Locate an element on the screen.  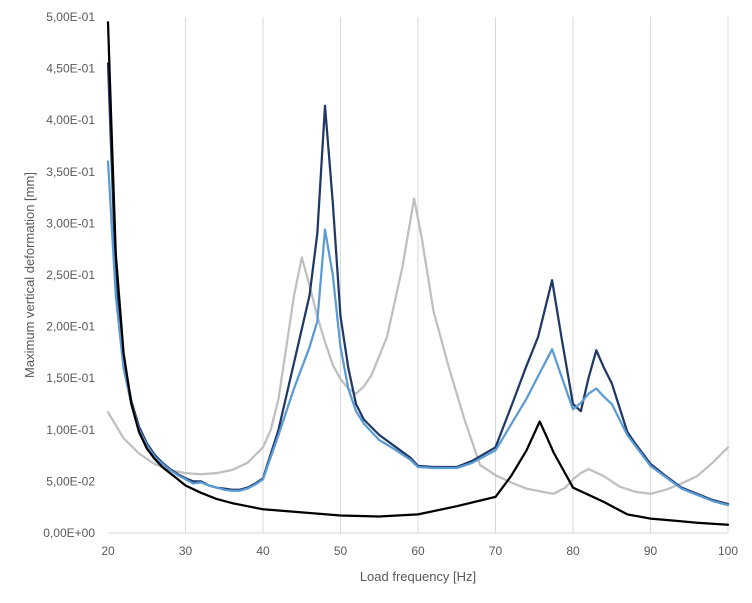
x-tick-label: 70 is located at coordinates (496, 551).